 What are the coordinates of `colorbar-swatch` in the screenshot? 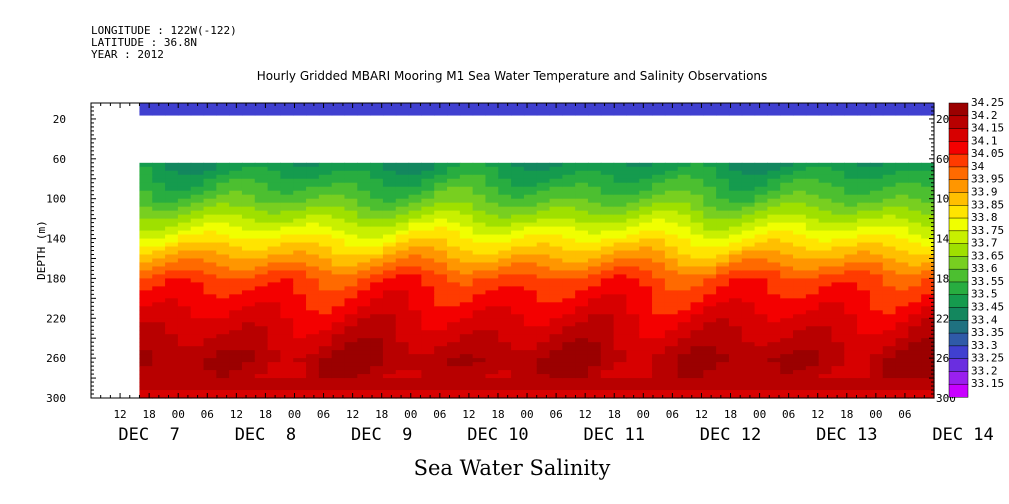 It's located at (958, 224).